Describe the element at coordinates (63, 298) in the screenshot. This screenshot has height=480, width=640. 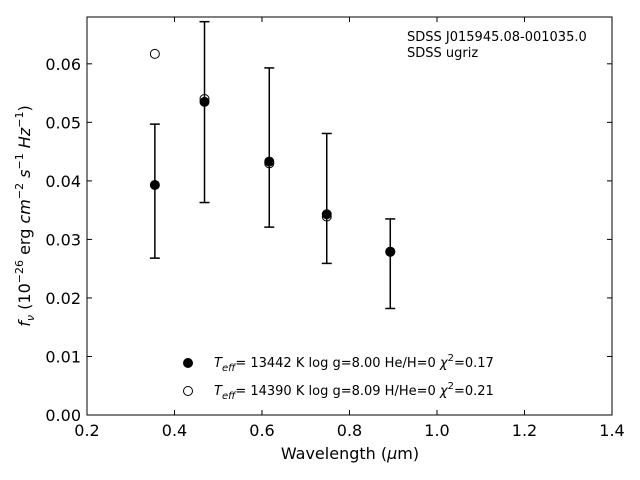
I see `y-tick-label: 0.02` at that location.